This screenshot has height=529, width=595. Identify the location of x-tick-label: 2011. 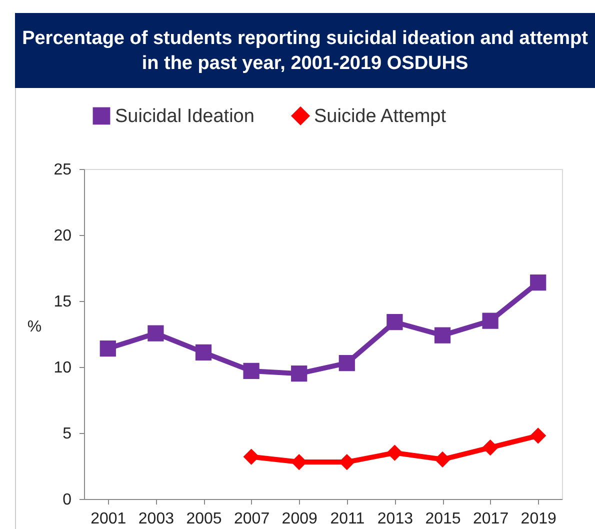
(347, 519).